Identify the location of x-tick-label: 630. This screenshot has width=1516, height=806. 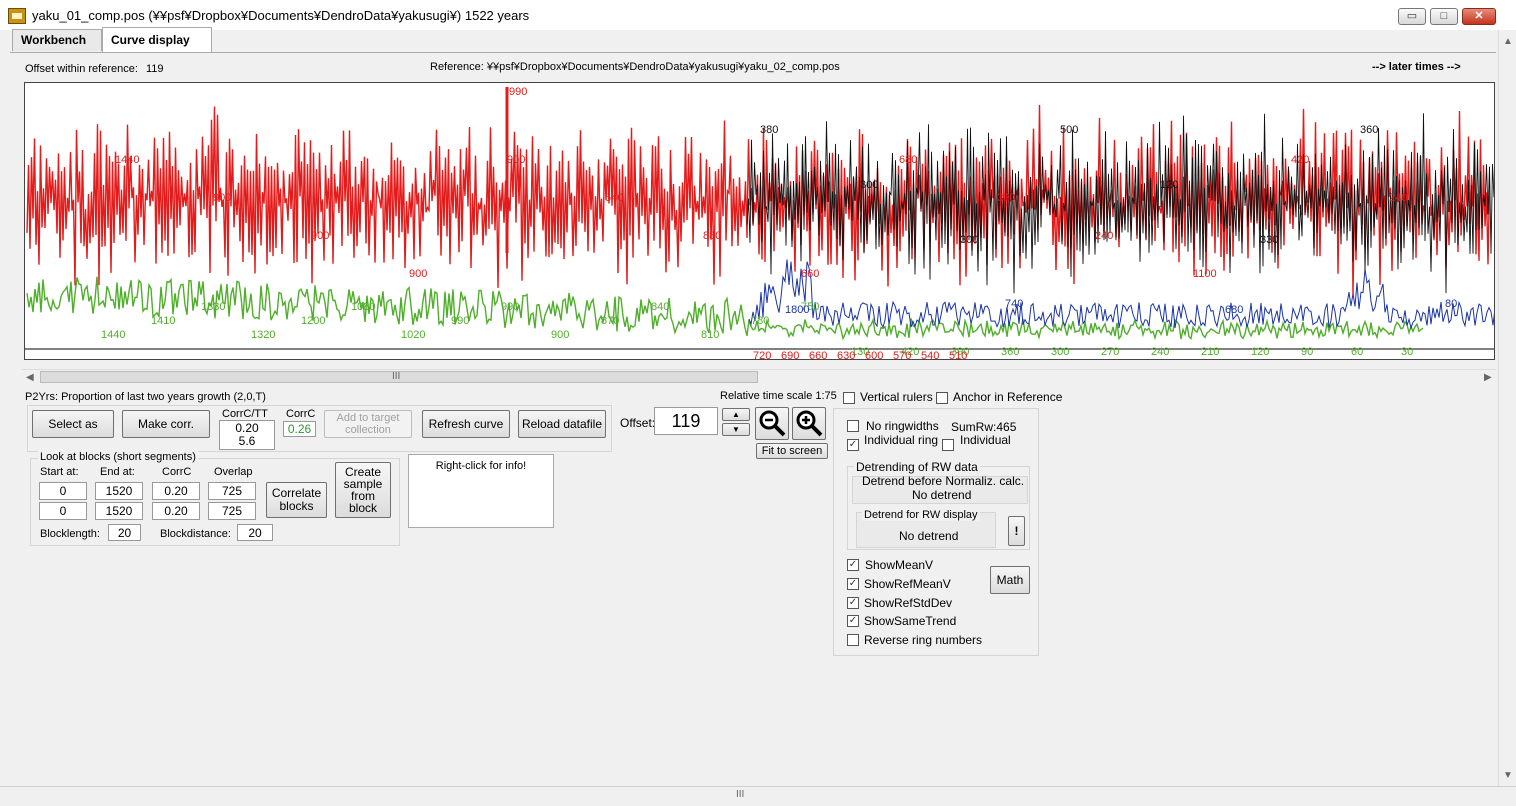
(846, 355).